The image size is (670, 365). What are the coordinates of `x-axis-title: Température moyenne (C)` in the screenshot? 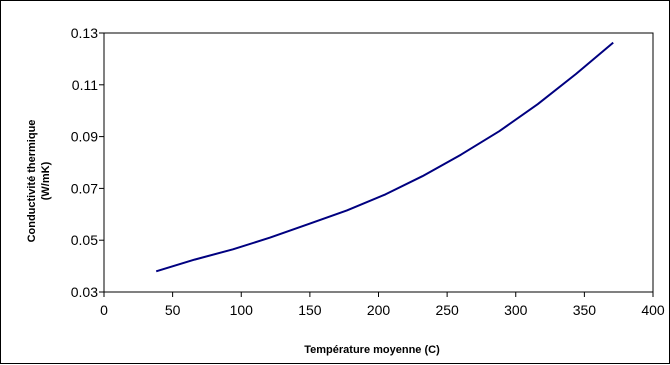 It's located at (372, 350).